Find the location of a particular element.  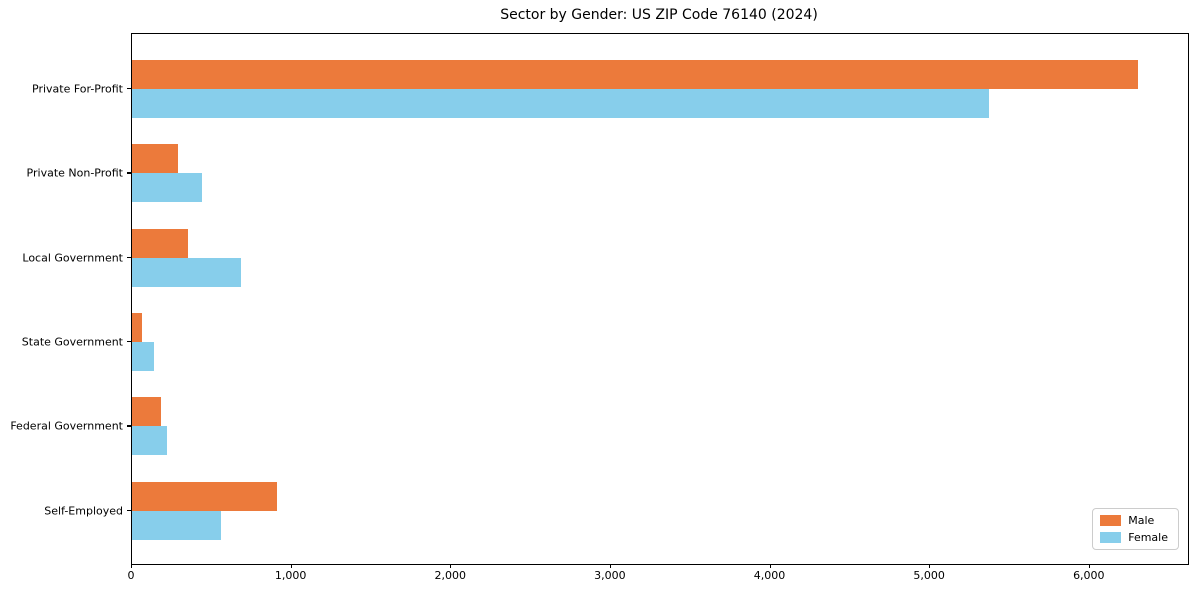

x-tick-label: 1,000 is located at coordinates (290, 575).